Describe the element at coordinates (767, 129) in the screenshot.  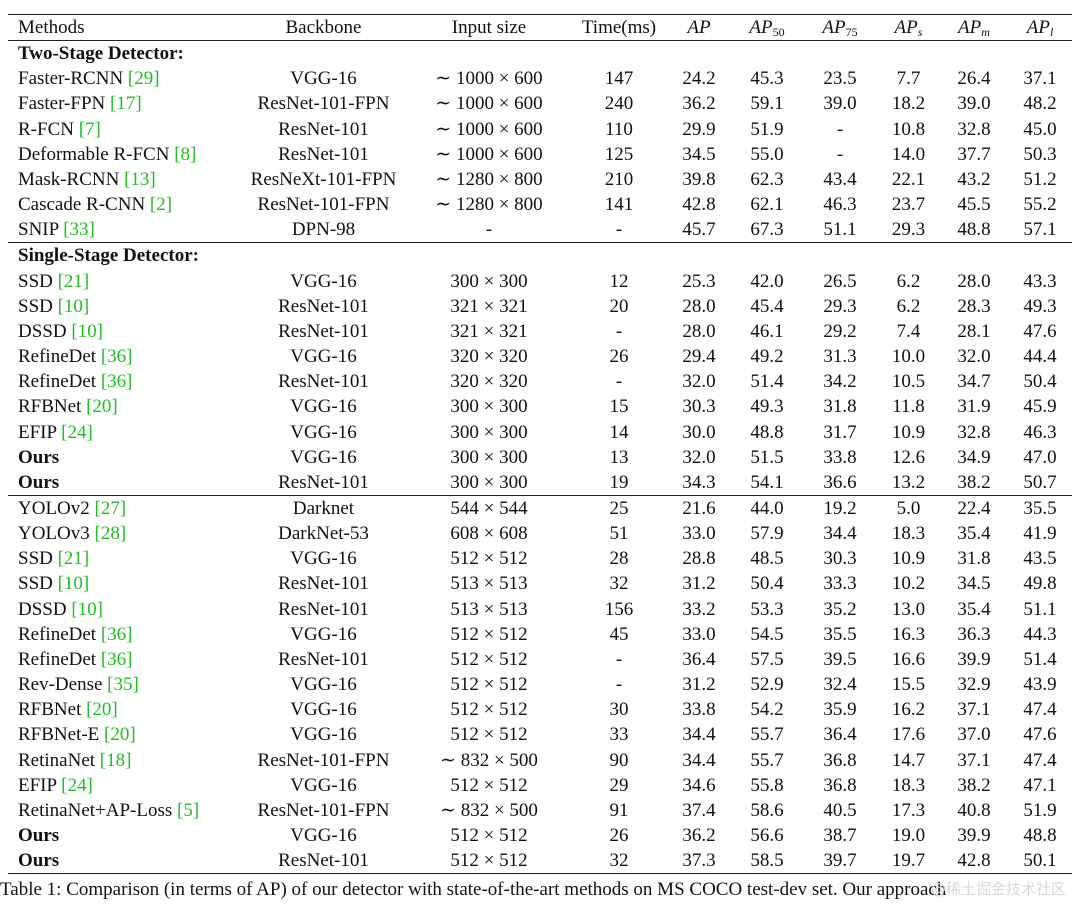
I see `cell-ap50: 51.9` at that location.